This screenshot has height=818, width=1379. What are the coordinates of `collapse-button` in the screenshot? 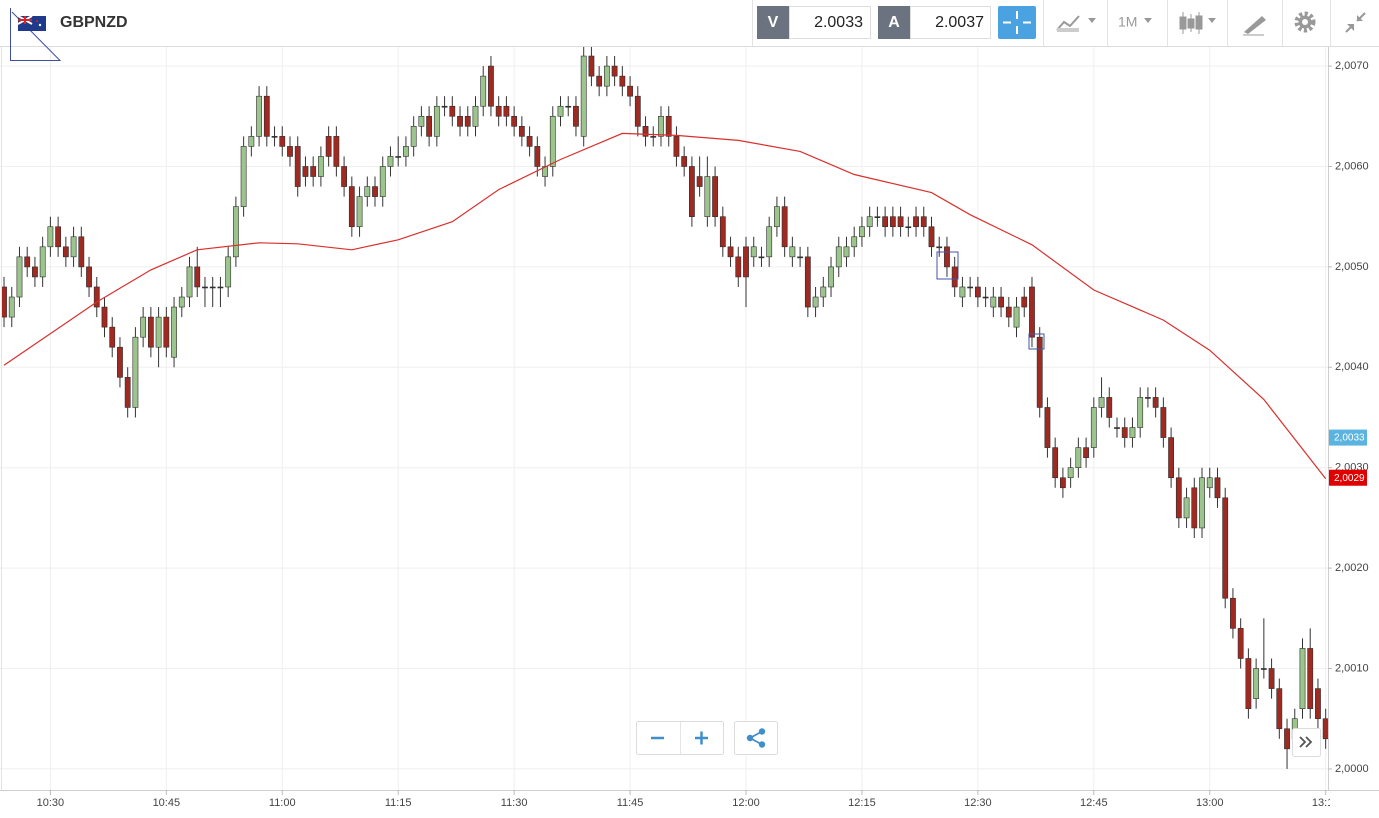 It's located at (1355, 22).